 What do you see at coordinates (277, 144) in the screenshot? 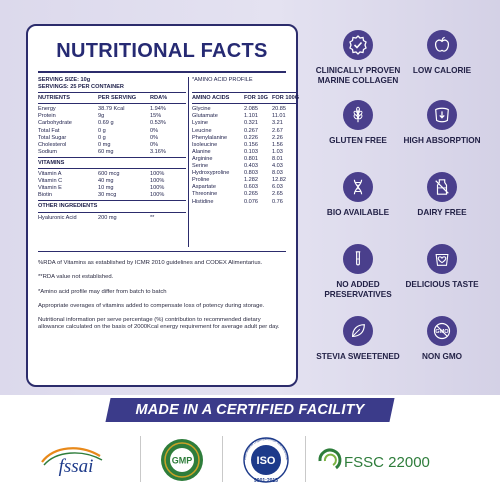
I see `table-cell: 1.56` at bounding box center [277, 144].